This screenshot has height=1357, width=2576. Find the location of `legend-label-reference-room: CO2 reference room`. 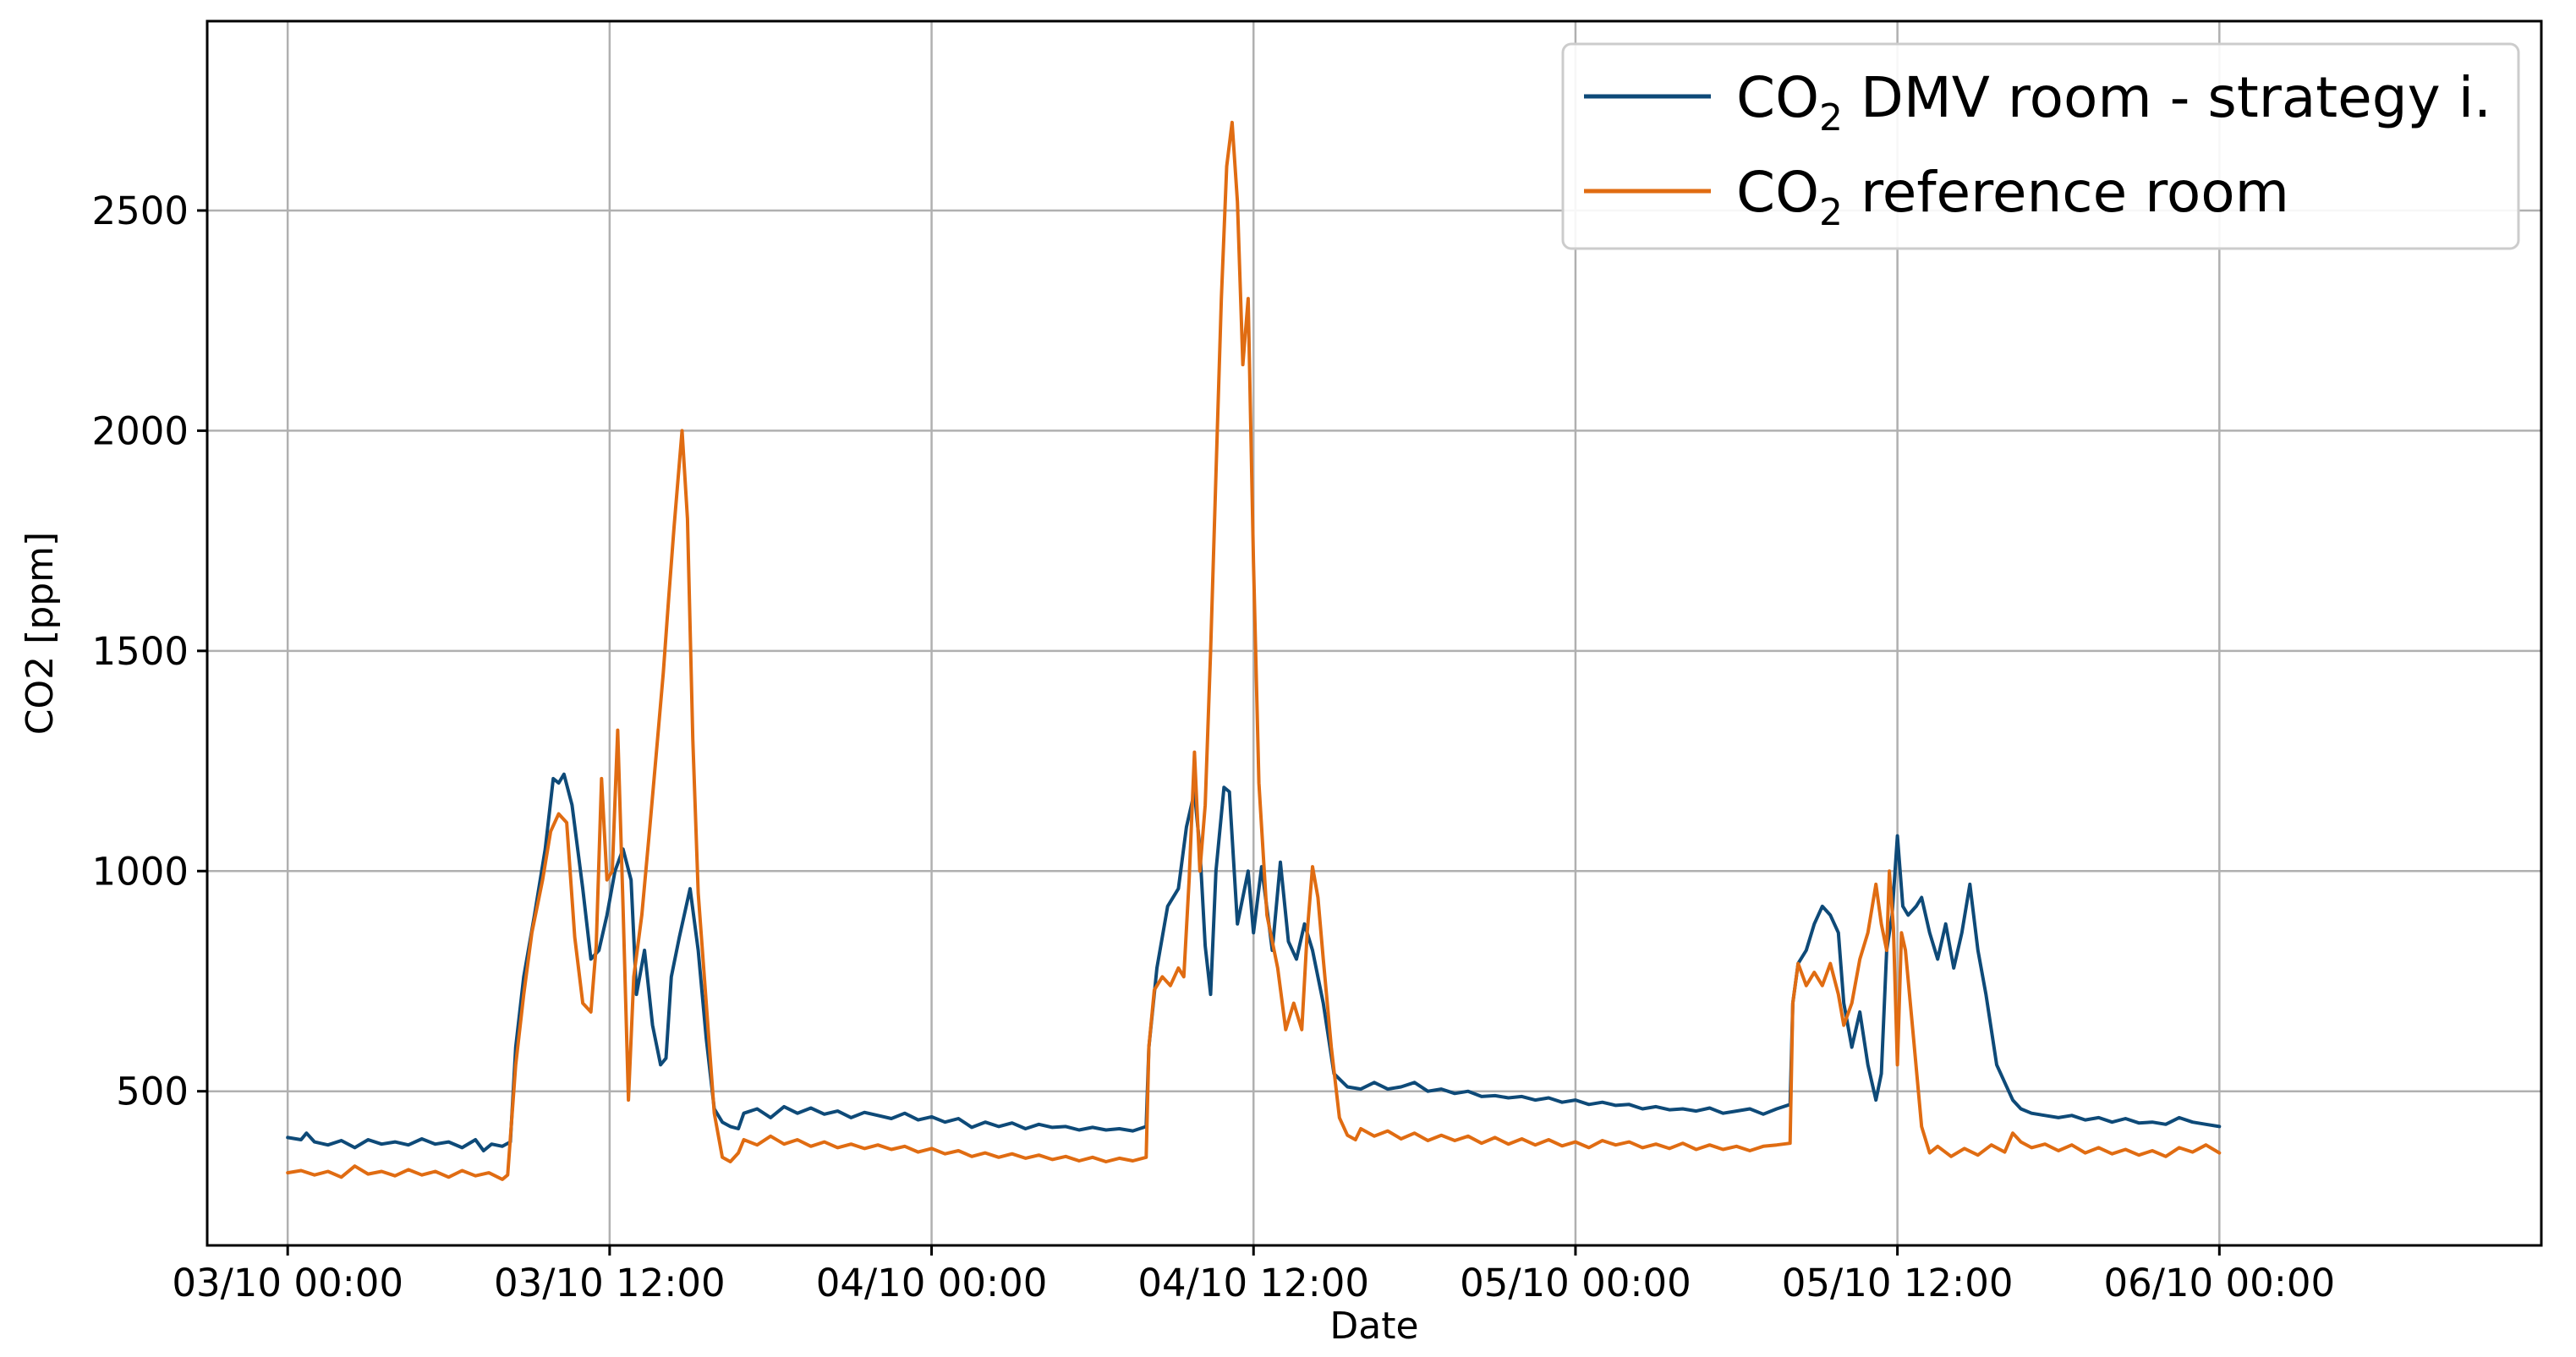

legend-label-reference-room: CO2 reference room is located at coordinates (2012, 197).